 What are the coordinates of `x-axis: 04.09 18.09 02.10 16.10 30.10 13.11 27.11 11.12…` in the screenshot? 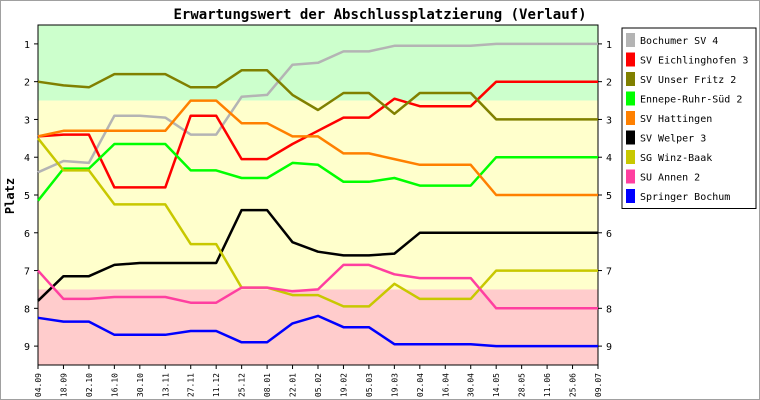 It's located at (318, 381).